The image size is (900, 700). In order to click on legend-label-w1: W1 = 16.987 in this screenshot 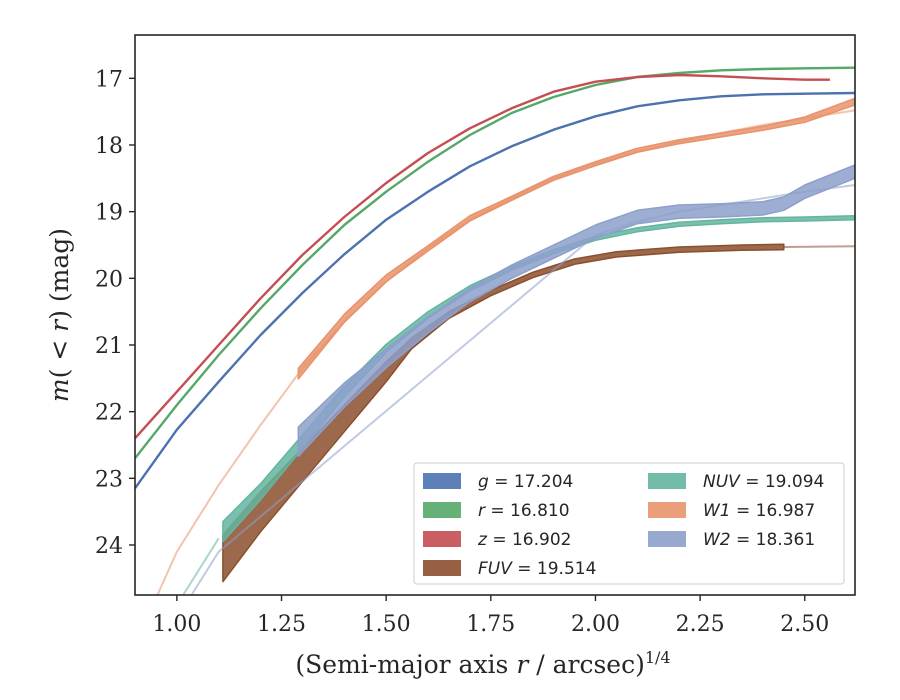, I will do `click(759, 511)`.